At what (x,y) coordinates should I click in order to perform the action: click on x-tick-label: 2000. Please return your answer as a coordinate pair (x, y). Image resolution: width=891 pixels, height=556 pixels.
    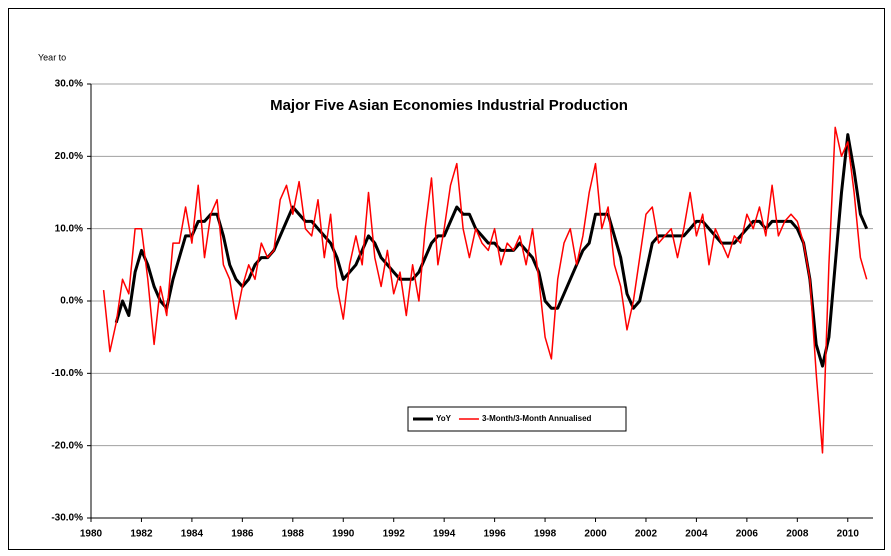
    Looking at the image, I should click on (595, 534).